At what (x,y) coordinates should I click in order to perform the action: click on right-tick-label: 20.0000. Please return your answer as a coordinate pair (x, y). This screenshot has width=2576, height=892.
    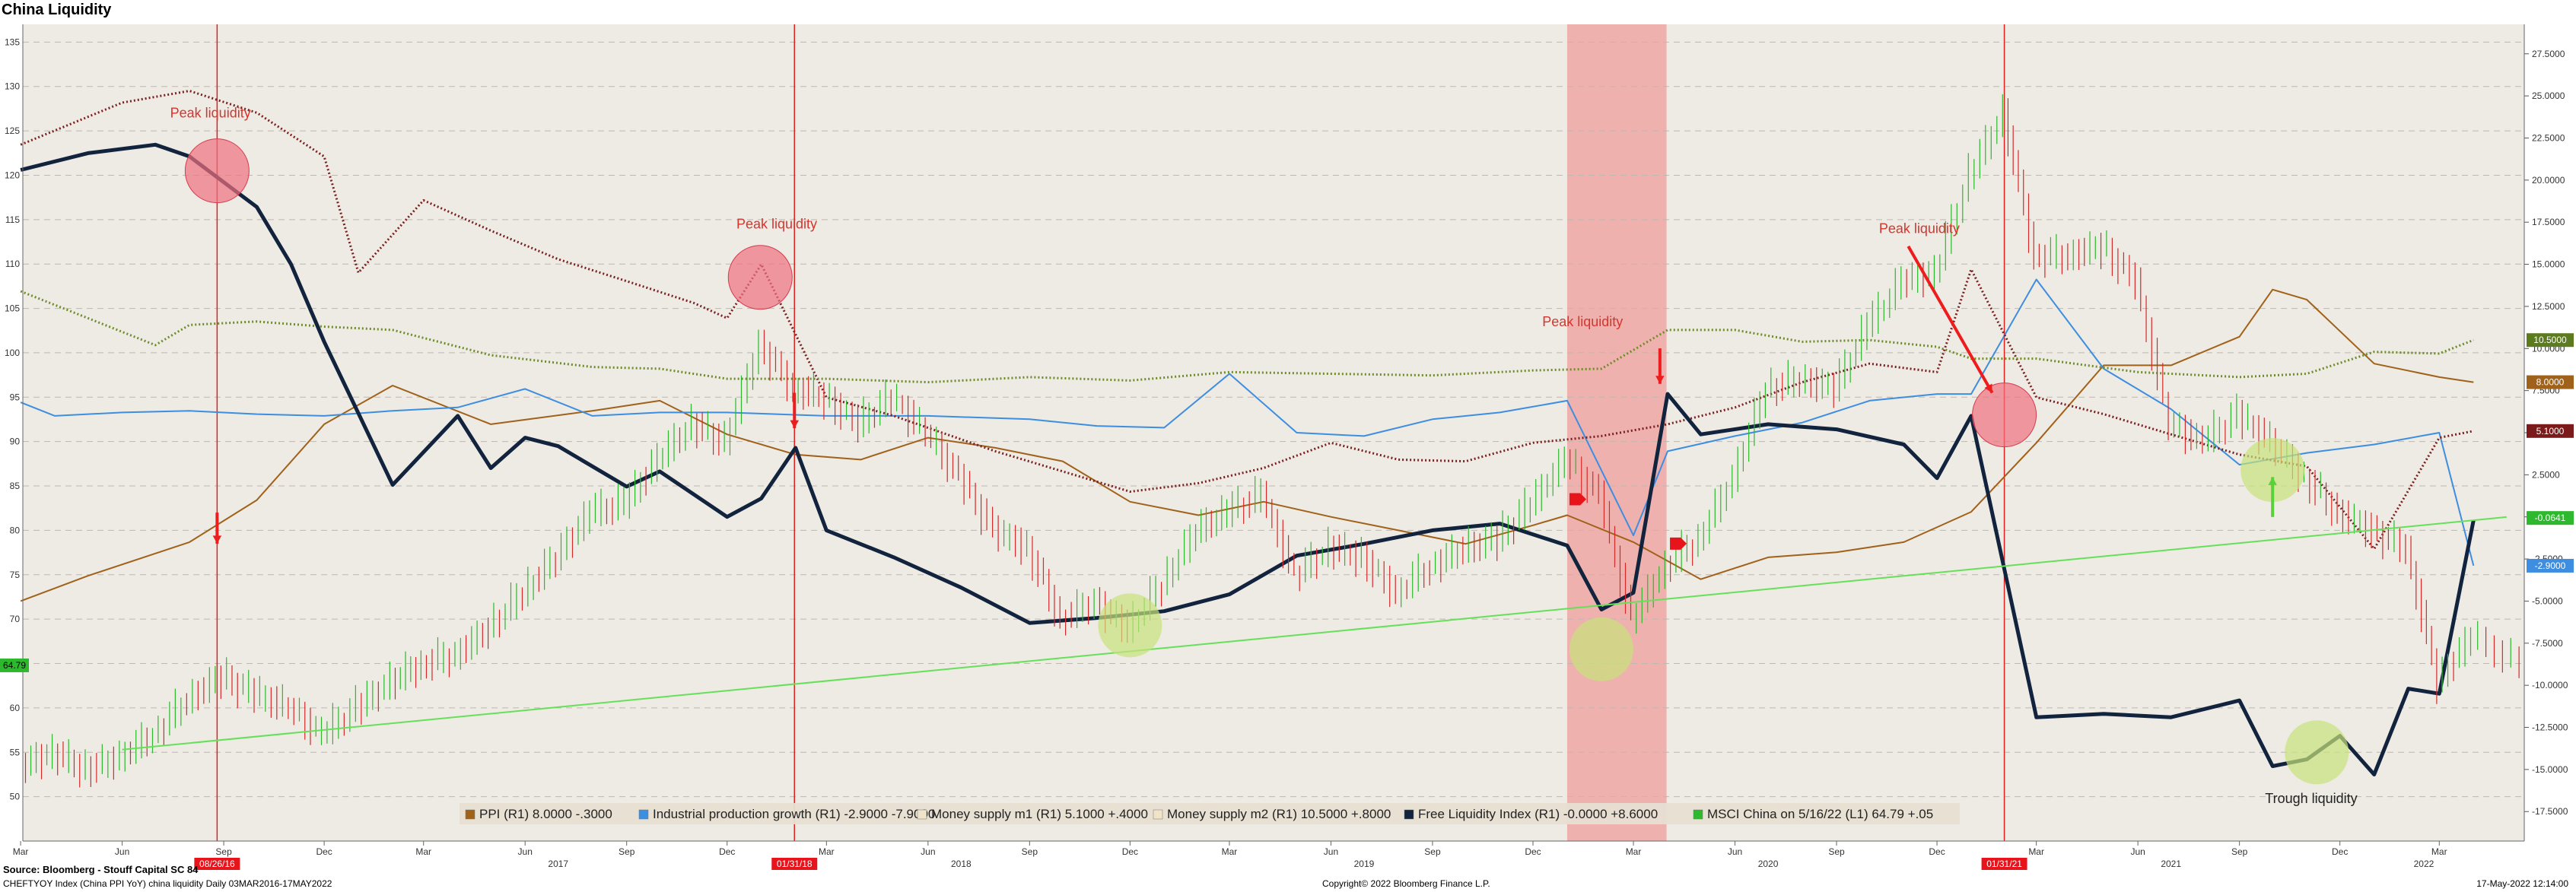
    Looking at the image, I should click on (2548, 180).